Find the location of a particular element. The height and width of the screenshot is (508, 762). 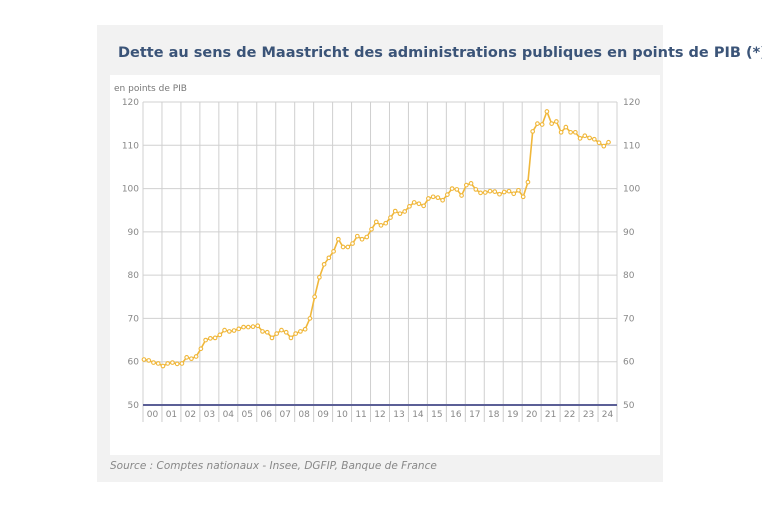

x-tick-label: 16 is located at coordinates (456, 415).